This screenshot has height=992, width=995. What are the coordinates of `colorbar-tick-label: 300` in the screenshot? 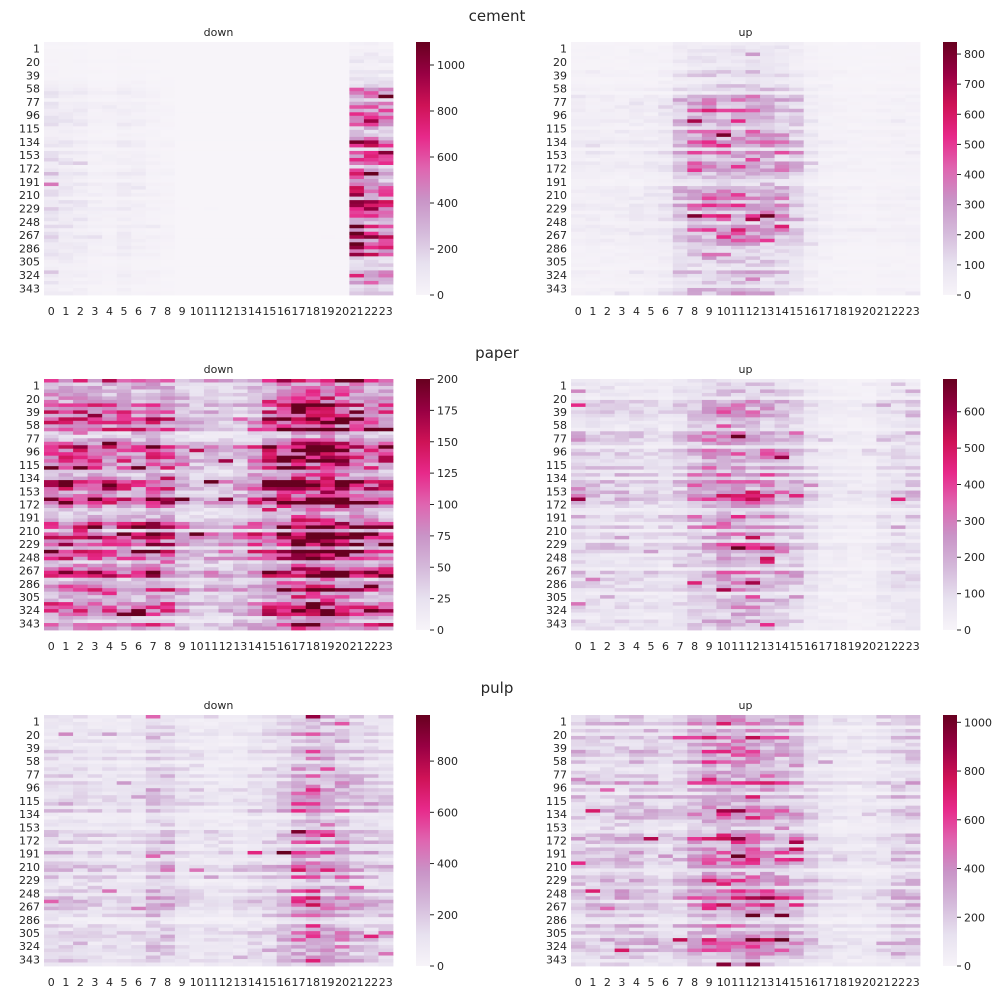 It's located at (974, 205).